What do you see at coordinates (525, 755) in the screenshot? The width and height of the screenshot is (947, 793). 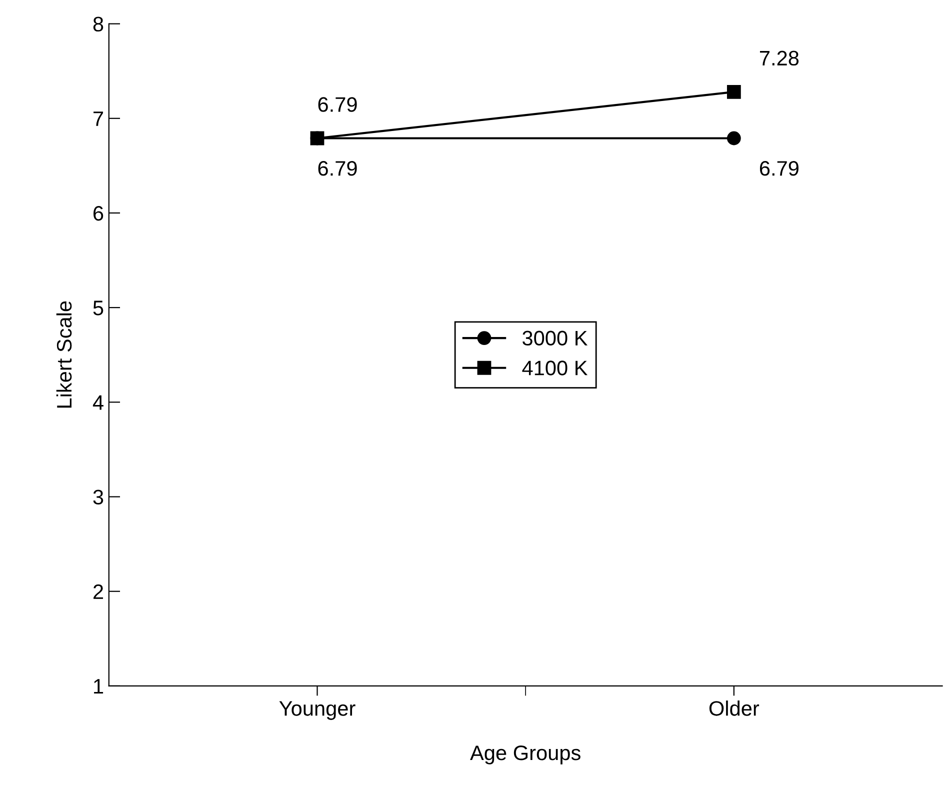 I see `x-axis-title: Age Groups` at bounding box center [525, 755].